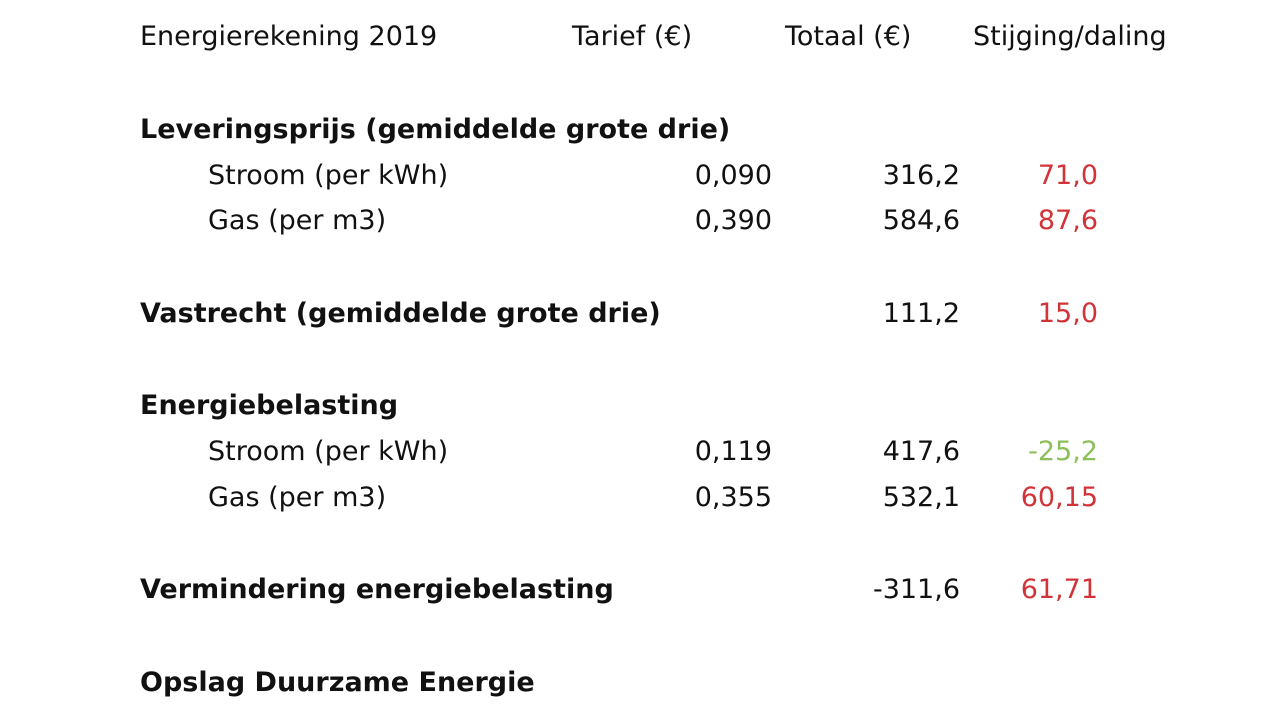 The height and width of the screenshot is (720, 1280). I want to click on totaal-eb-gas: 532,1, so click(921, 497).